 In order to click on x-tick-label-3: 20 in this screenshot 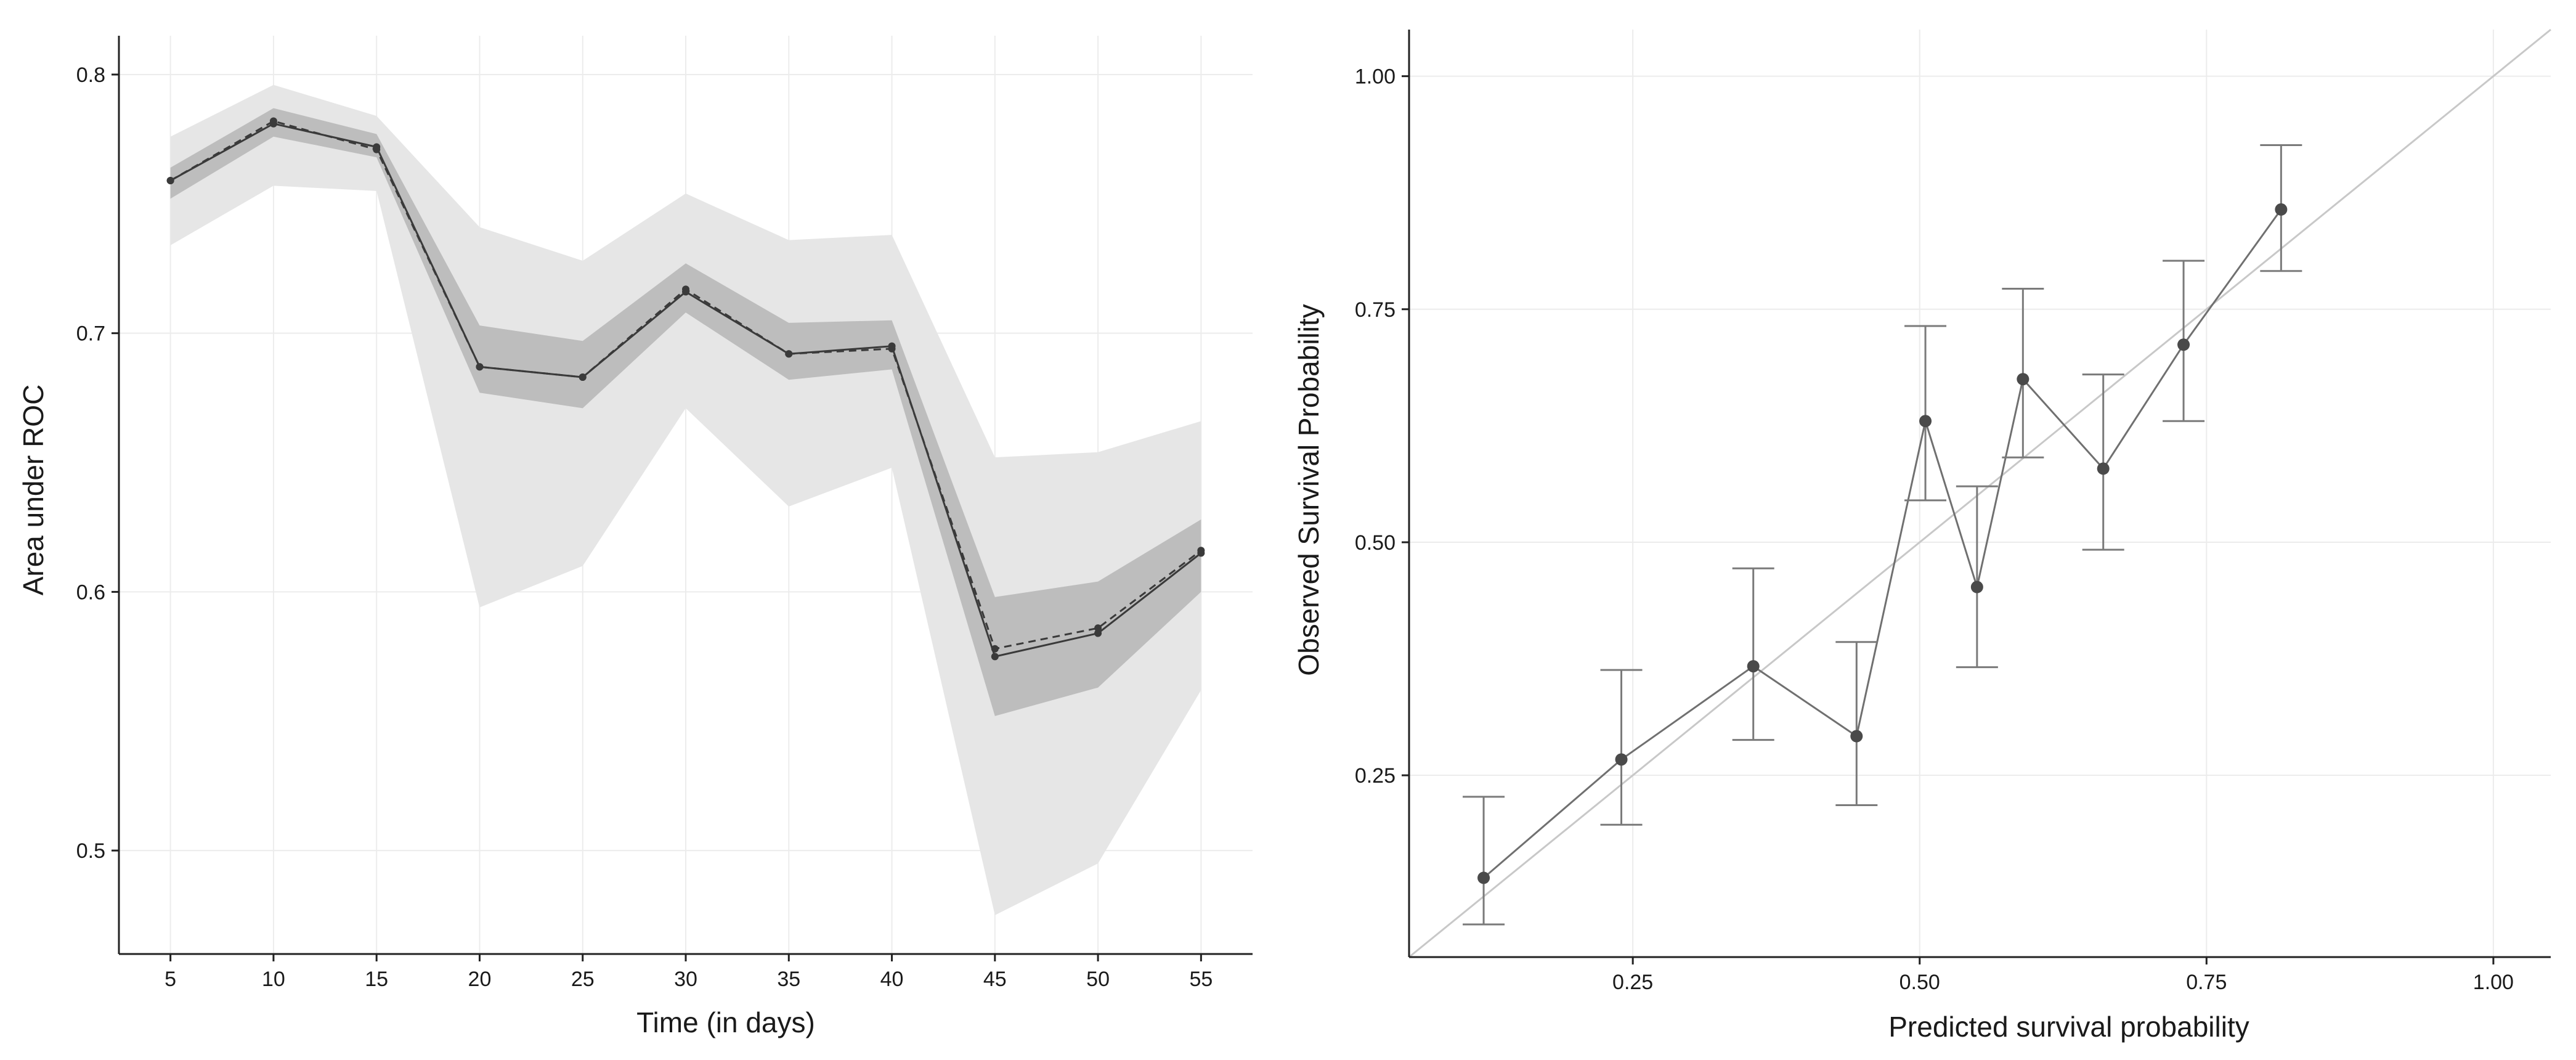, I will do `click(480, 979)`.